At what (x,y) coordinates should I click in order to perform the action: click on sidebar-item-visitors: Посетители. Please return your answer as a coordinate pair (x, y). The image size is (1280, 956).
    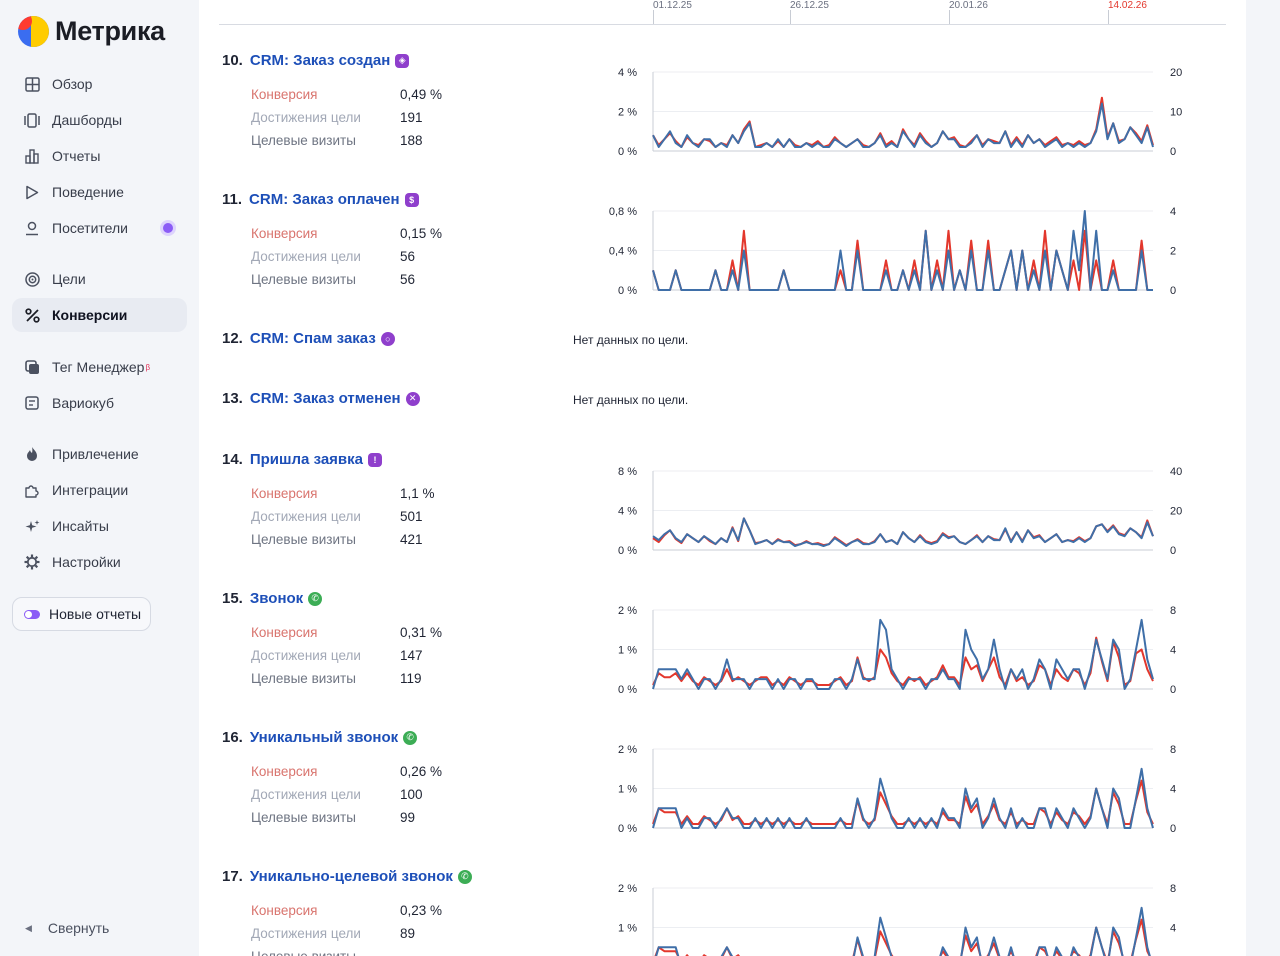
    Looking at the image, I should click on (99, 228).